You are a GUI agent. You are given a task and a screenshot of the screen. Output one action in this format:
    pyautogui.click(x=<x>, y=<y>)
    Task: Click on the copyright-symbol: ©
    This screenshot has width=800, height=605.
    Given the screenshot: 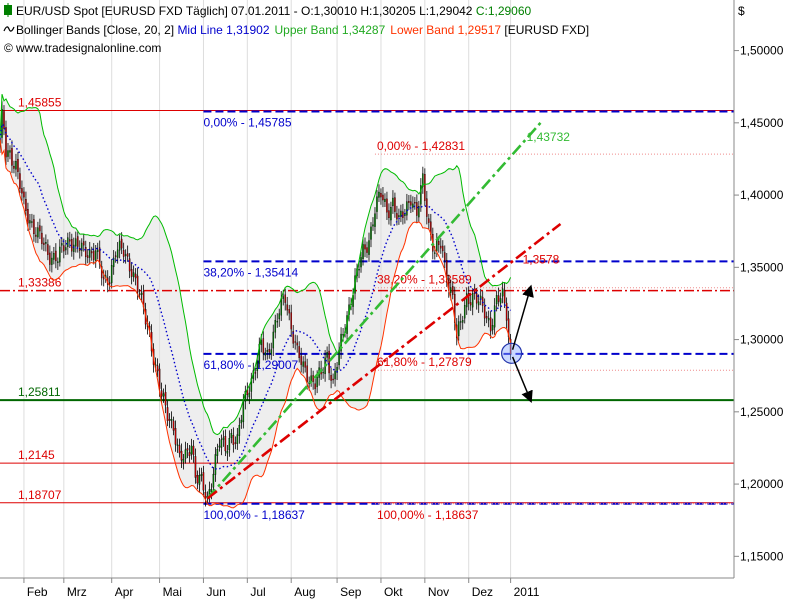 What is the action you would take?
    pyautogui.click(x=8, y=48)
    